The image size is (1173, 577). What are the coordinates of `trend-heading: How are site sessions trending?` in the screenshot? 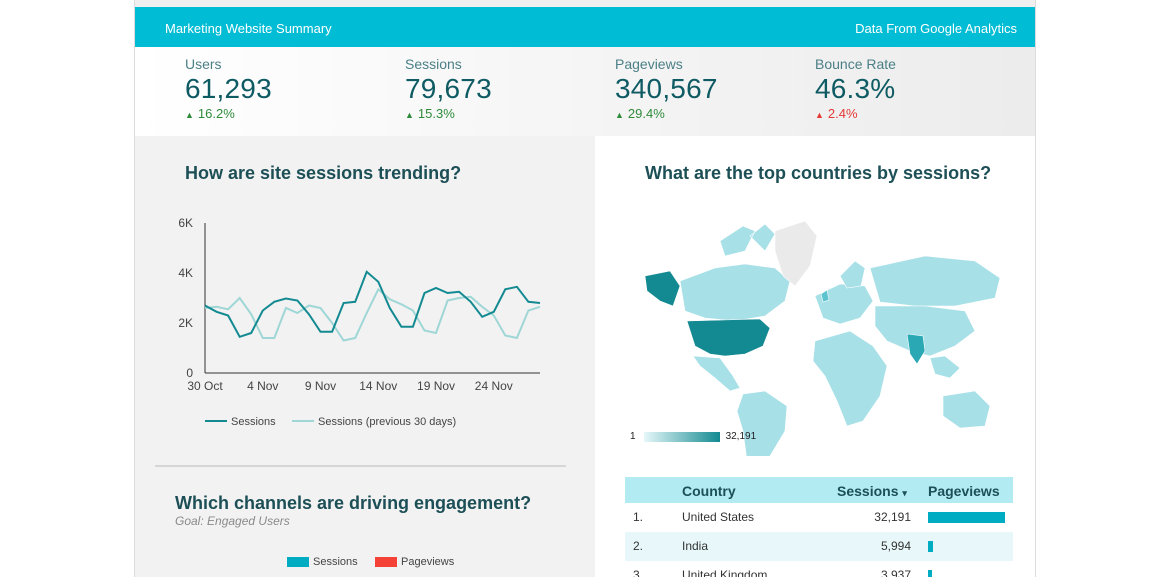 It's located at (323, 173).